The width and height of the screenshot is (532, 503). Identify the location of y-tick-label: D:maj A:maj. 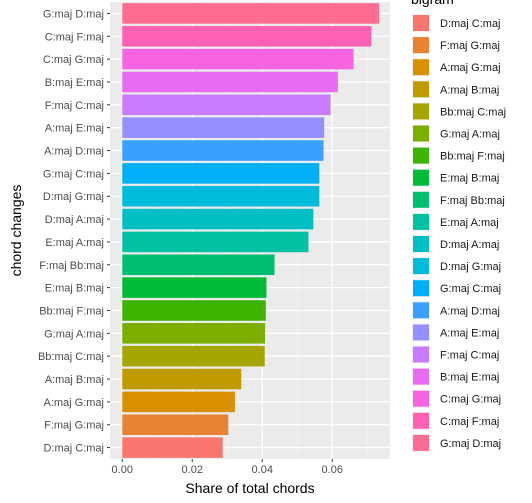
(74, 220).